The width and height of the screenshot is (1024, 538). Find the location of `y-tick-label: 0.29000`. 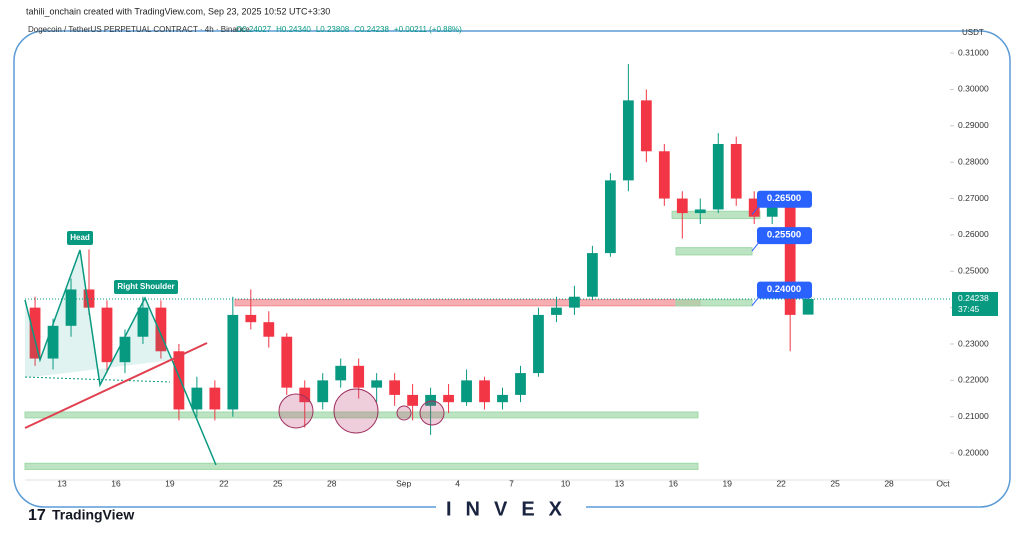

y-tick-label: 0.29000 is located at coordinates (973, 125).